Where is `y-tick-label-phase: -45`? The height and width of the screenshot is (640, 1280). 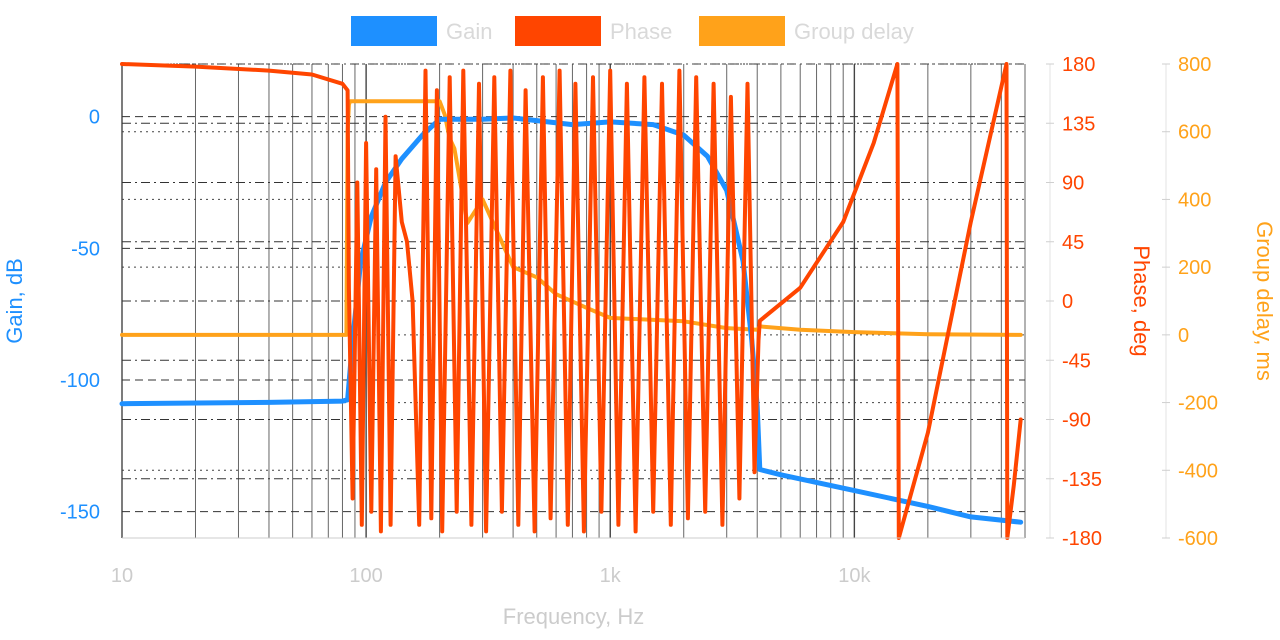
y-tick-label-phase: -45 is located at coordinates (1076, 361).